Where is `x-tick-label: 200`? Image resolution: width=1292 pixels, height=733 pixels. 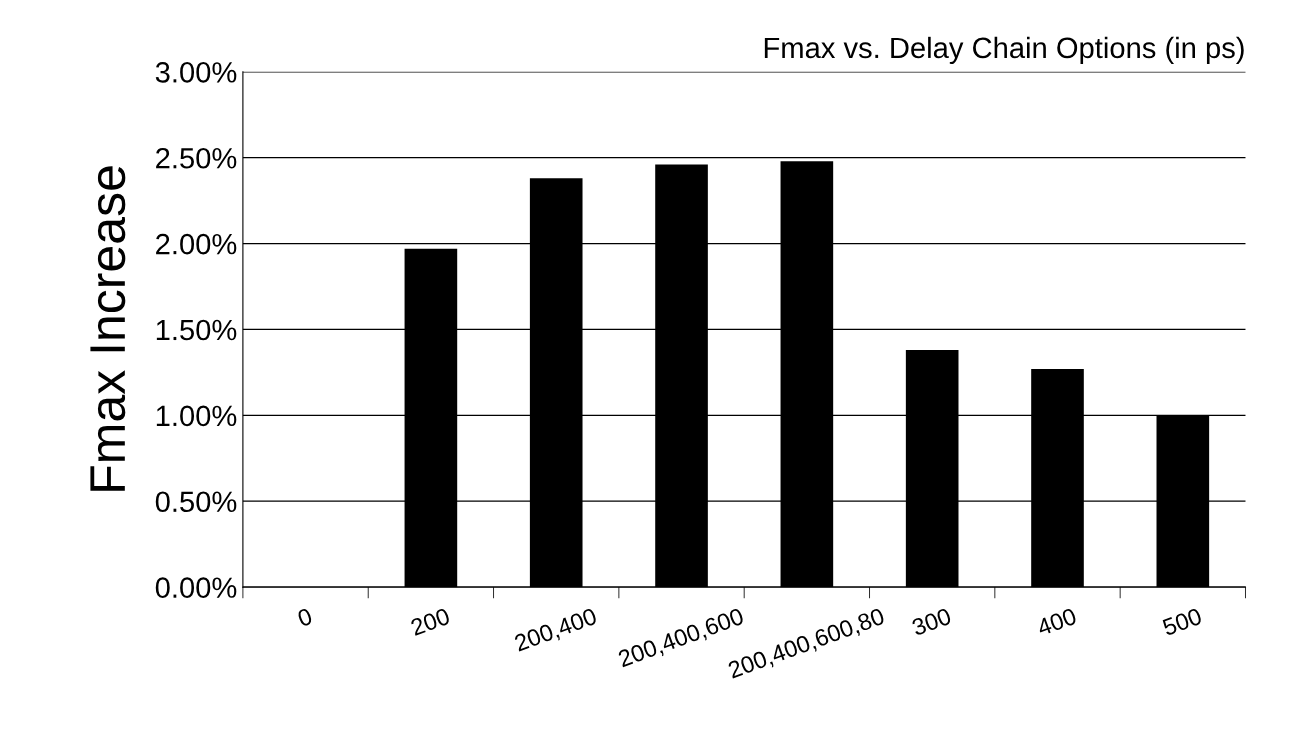
x-tick-label: 200 is located at coordinates (430, 621).